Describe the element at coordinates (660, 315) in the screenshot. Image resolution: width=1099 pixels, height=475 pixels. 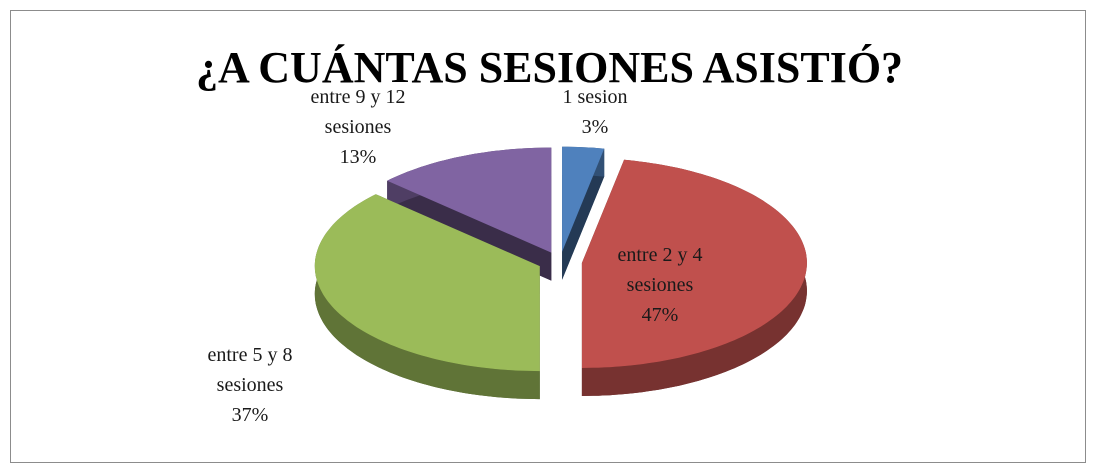
I see `slice-value-label: 47%` at that location.